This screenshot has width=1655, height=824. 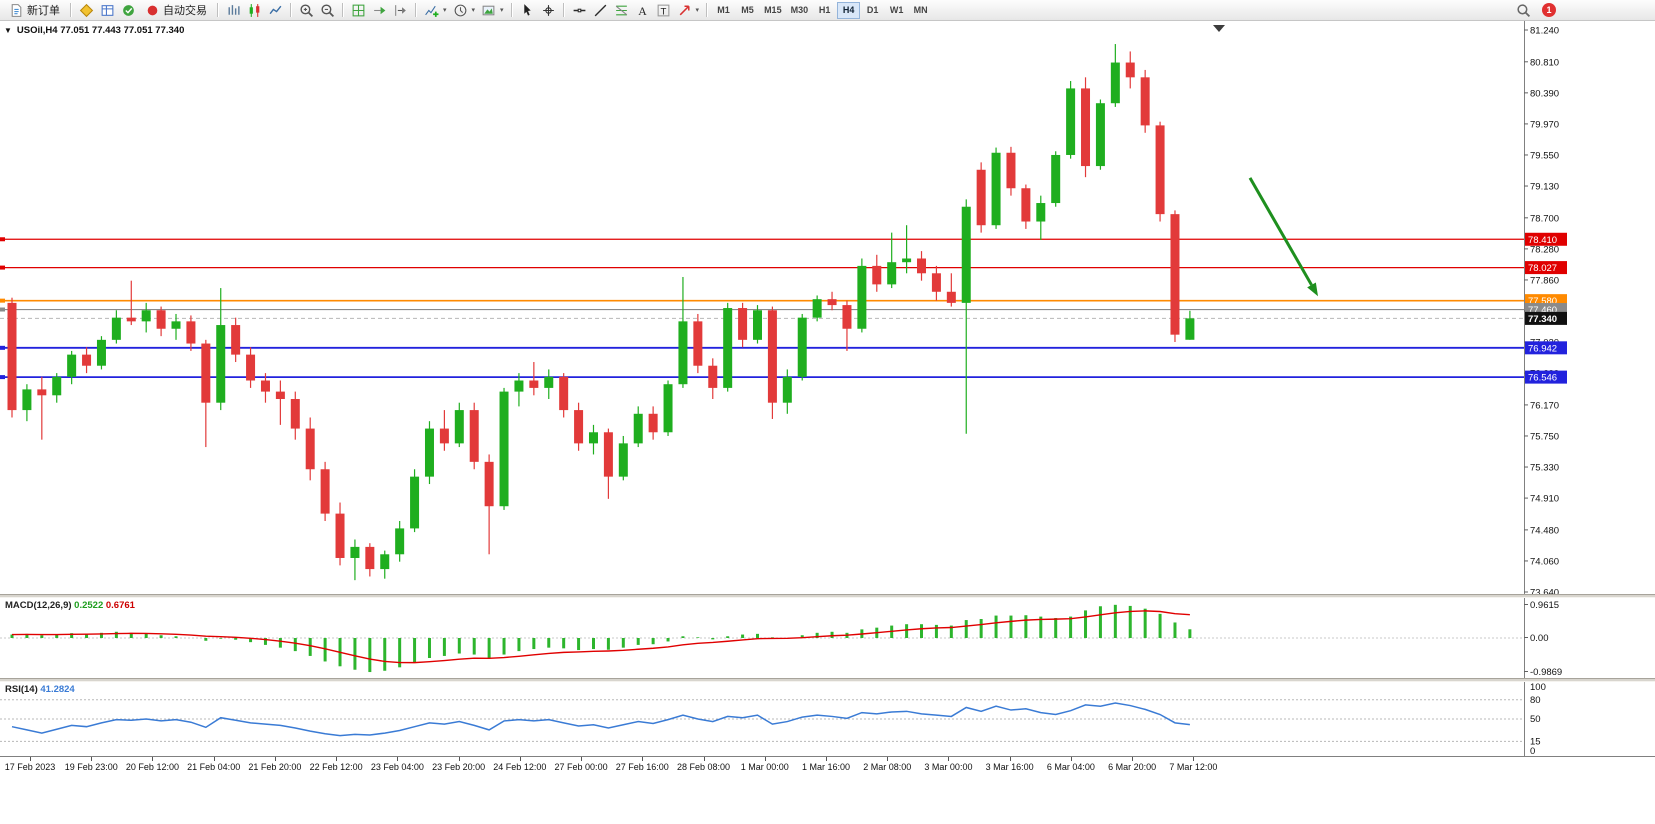 What do you see at coordinates (621, 10) in the screenshot?
I see `fibonacci-button` at bounding box center [621, 10].